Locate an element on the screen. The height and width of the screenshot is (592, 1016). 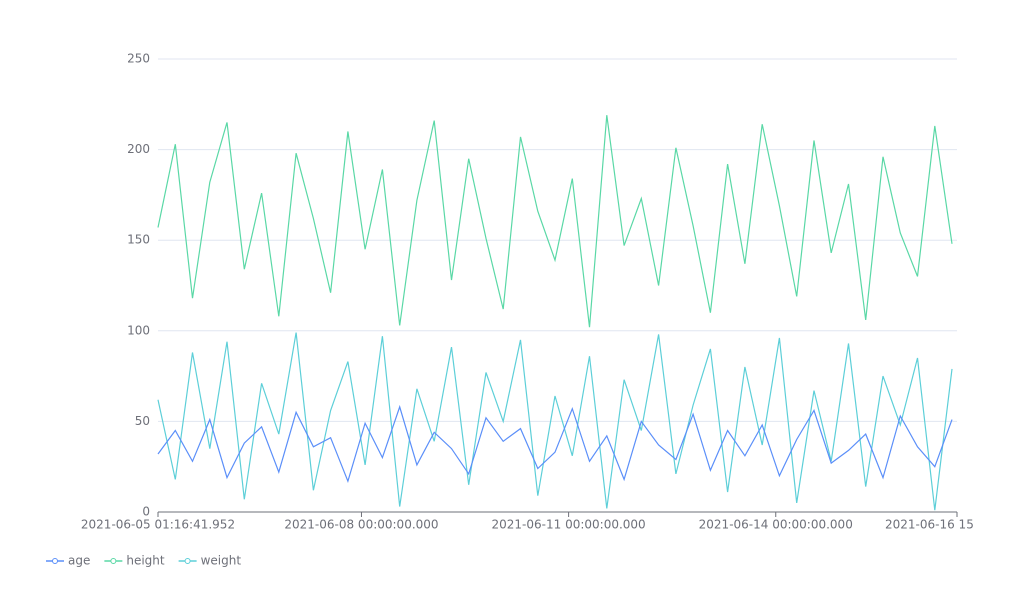
y-tick-label: 0 is located at coordinates (146, 512).